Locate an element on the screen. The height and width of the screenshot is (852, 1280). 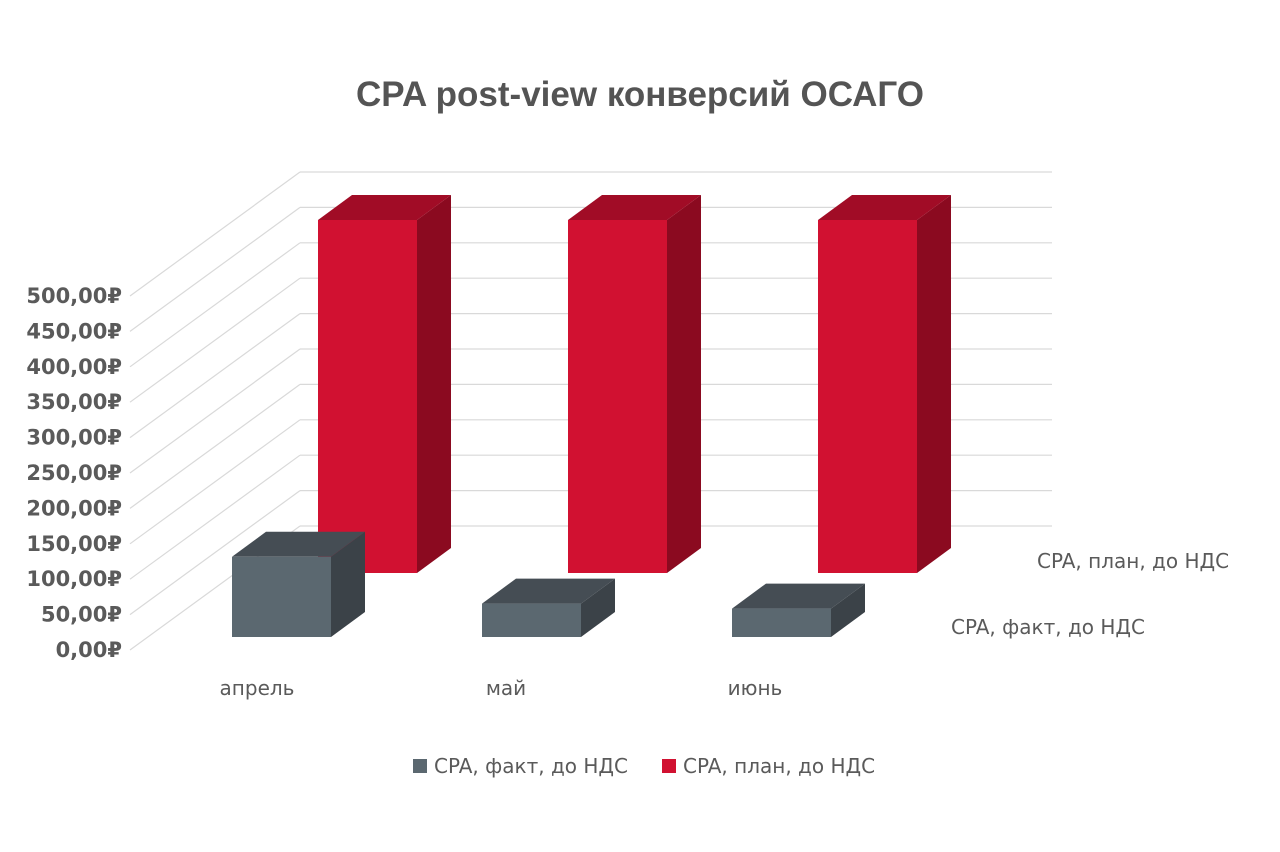
y-tick-label: 250,00₽ is located at coordinates (74, 473).